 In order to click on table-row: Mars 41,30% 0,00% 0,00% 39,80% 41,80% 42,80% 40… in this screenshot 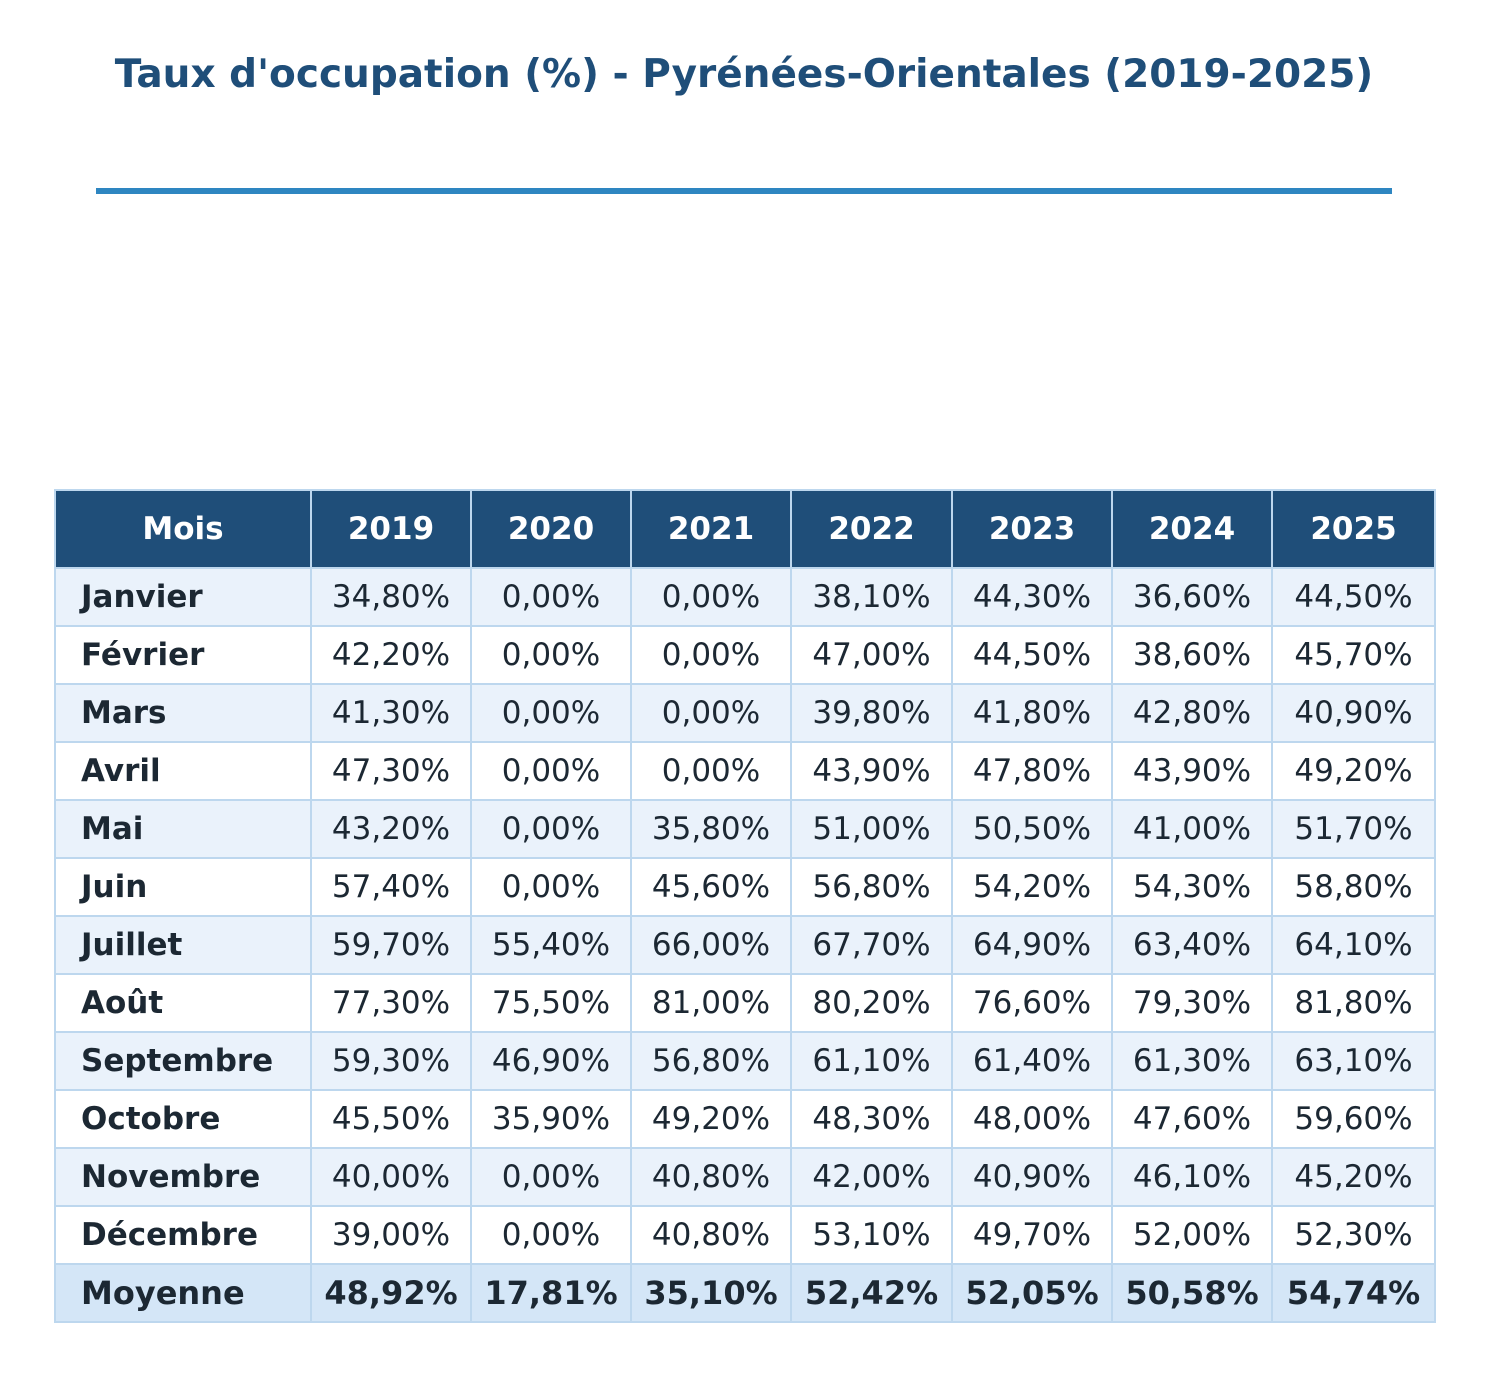, I will do `click(745, 713)`.